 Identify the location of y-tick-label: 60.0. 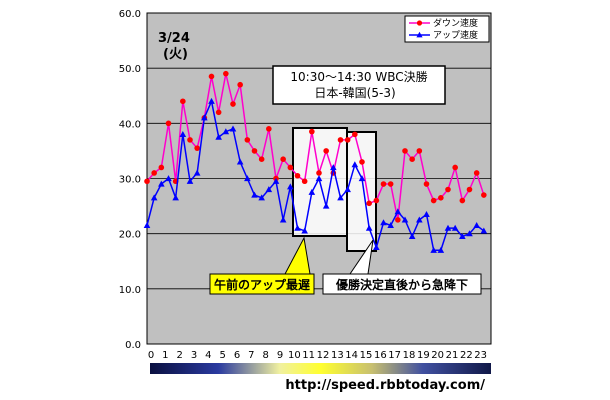
(130, 14).